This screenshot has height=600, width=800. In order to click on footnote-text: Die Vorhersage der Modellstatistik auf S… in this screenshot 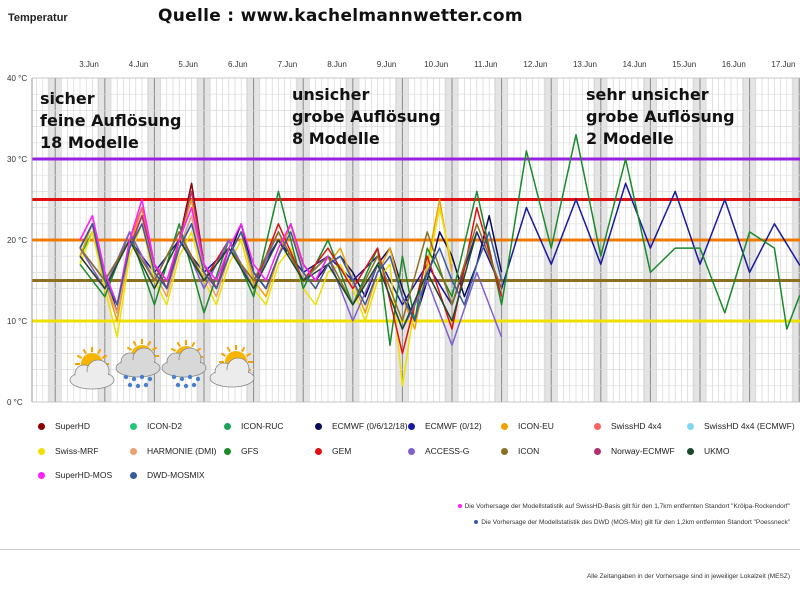, I will do `click(627, 506)`.